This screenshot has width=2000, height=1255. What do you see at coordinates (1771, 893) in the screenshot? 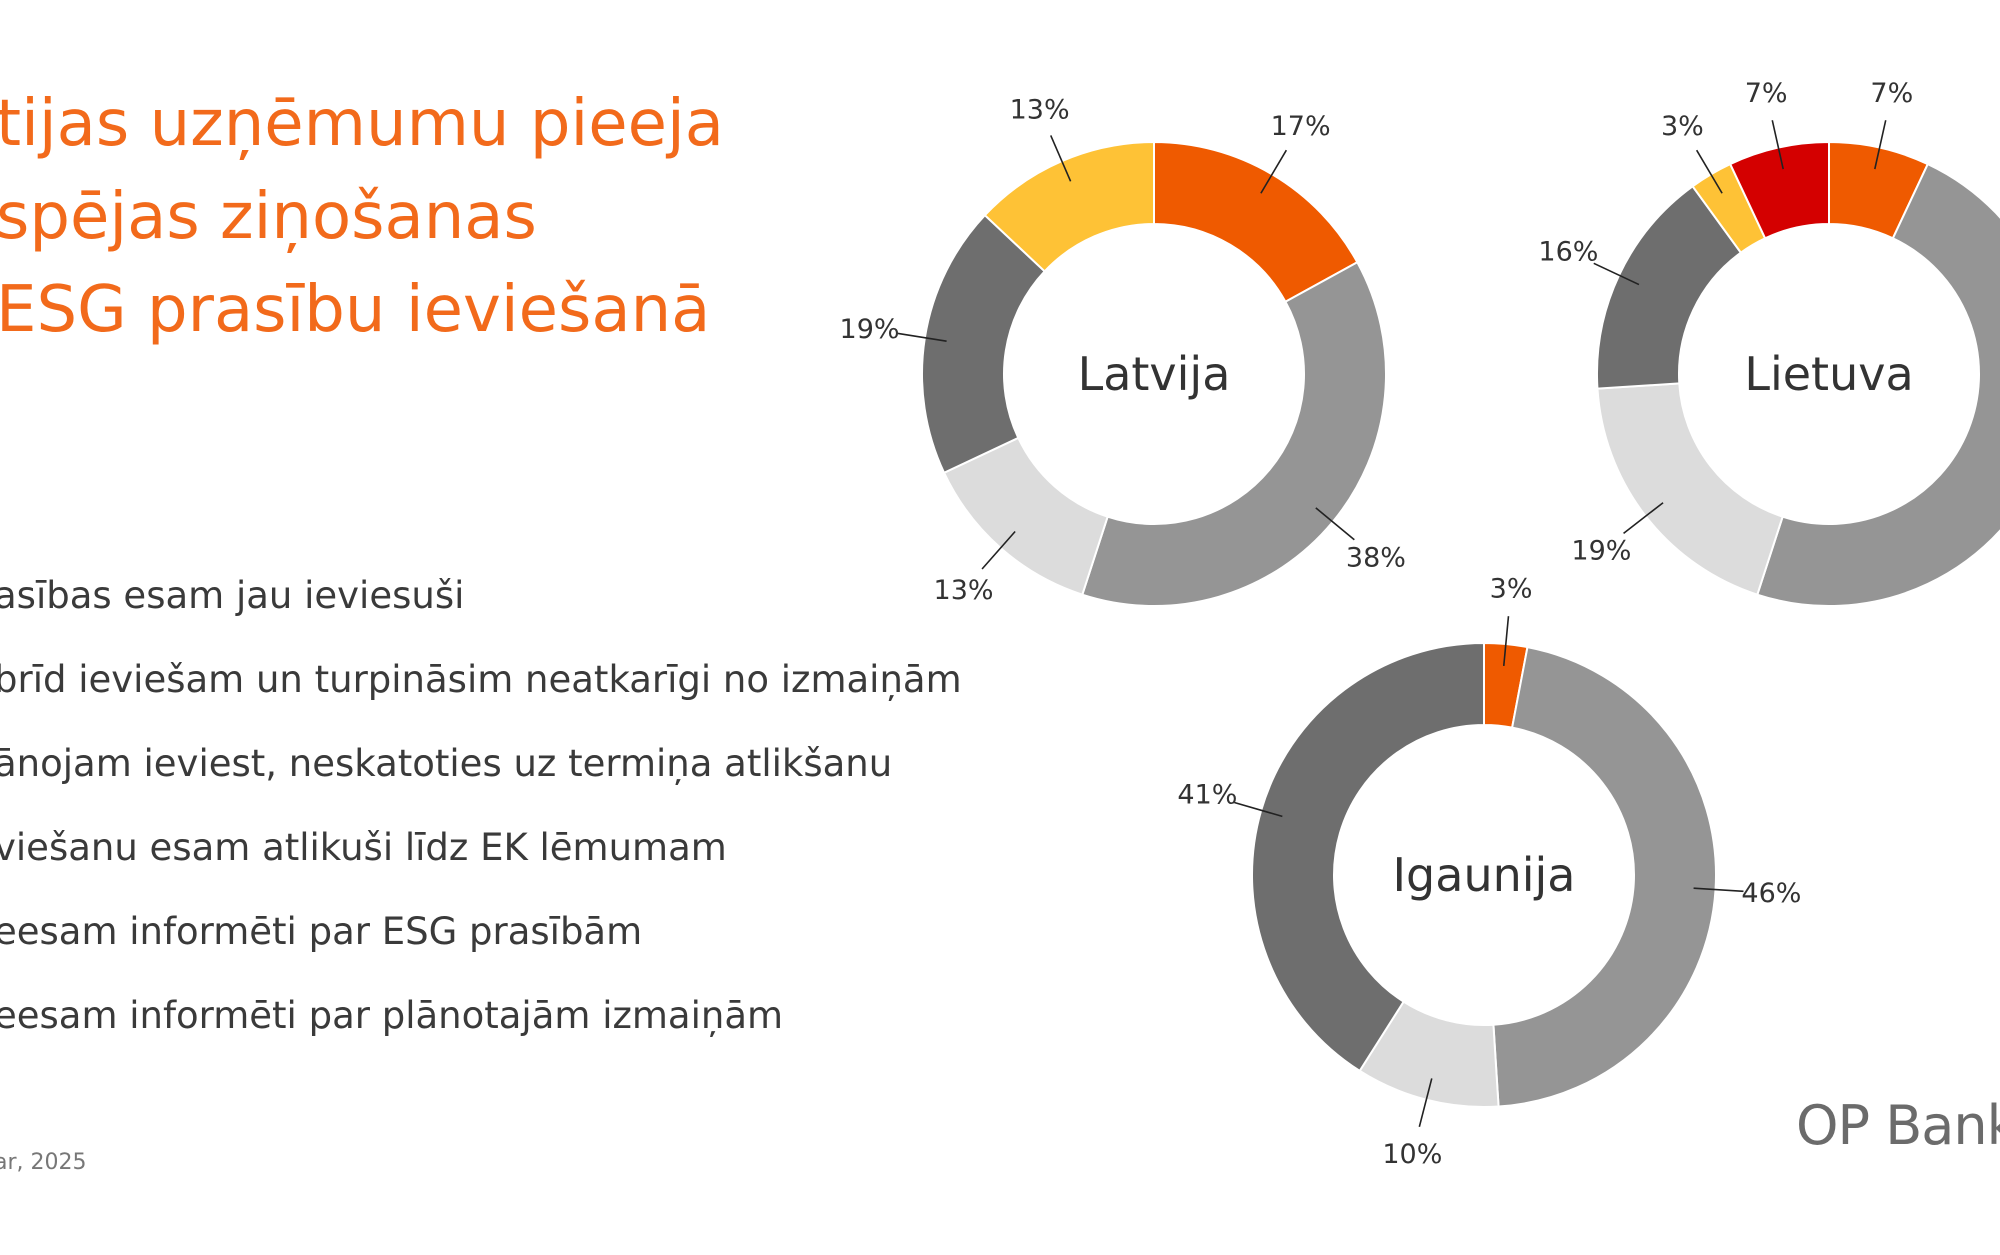
I see `slice-percent-label: 46%` at bounding box center [1771, 893].